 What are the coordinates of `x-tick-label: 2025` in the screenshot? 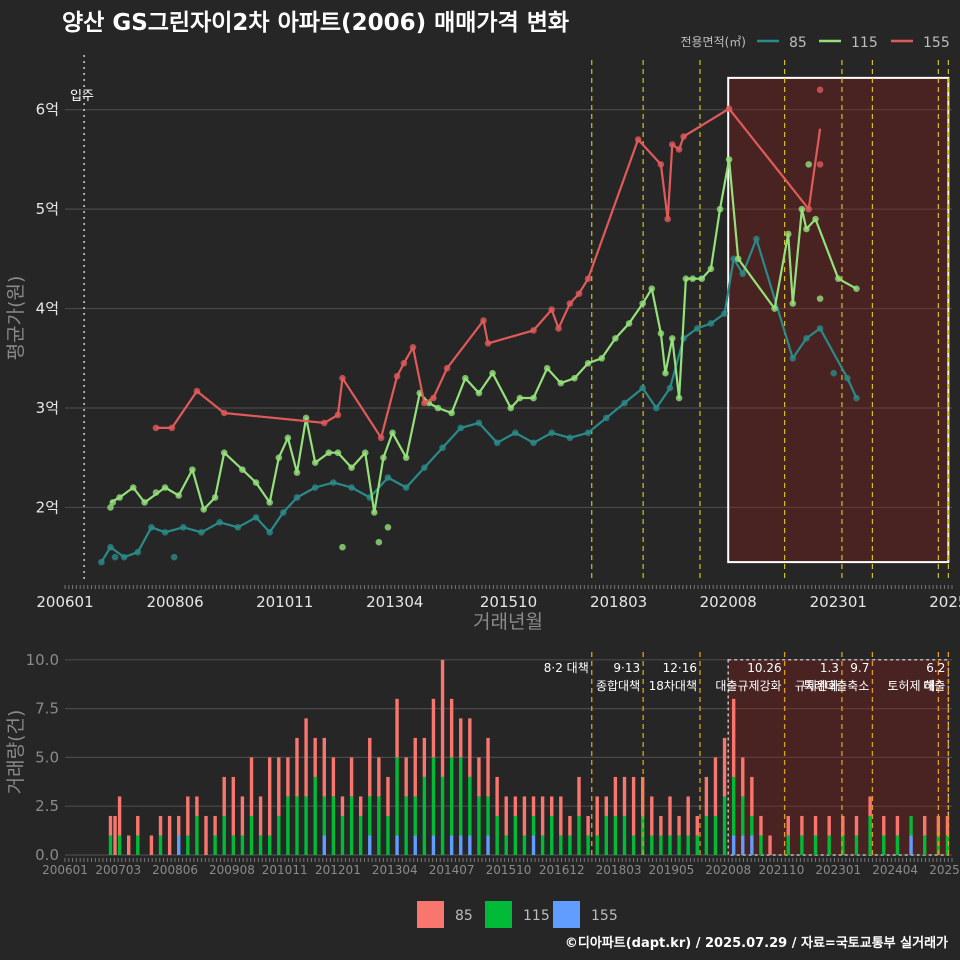 It's located at (944, 602).